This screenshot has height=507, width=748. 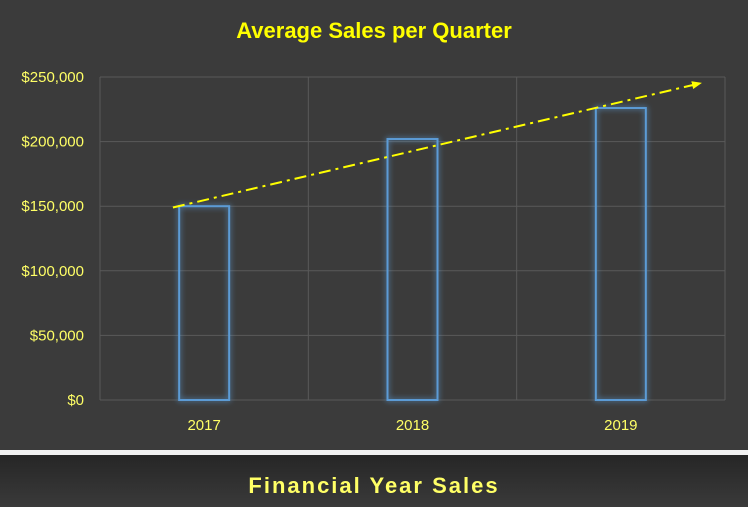 What do you see at coordinates (52, 142) in the screenshot?
I see `y-tick-label: $200,000` at bounding box center [52, 142].